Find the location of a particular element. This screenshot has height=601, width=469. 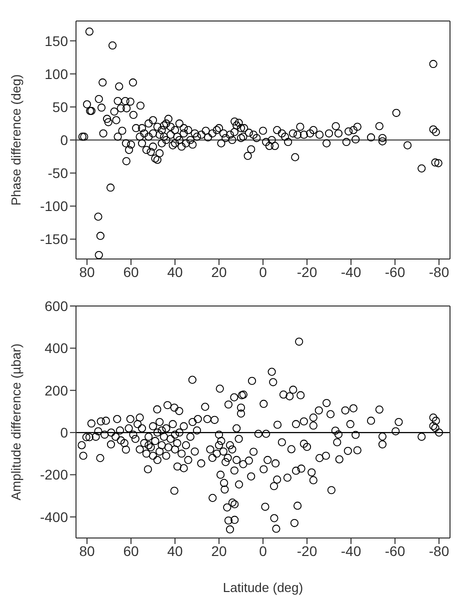

y-tick-label: -200 is located at coordinates (54, 474).